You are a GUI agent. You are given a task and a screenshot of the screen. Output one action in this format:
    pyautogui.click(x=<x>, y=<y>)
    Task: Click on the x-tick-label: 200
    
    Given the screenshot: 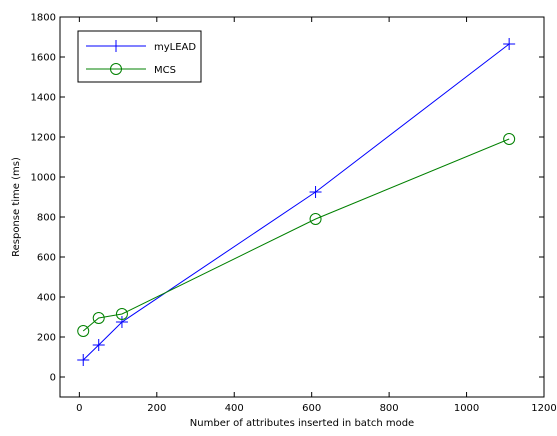 What is the action you would take?
    pyautogui.click(x=156, y=408)
    